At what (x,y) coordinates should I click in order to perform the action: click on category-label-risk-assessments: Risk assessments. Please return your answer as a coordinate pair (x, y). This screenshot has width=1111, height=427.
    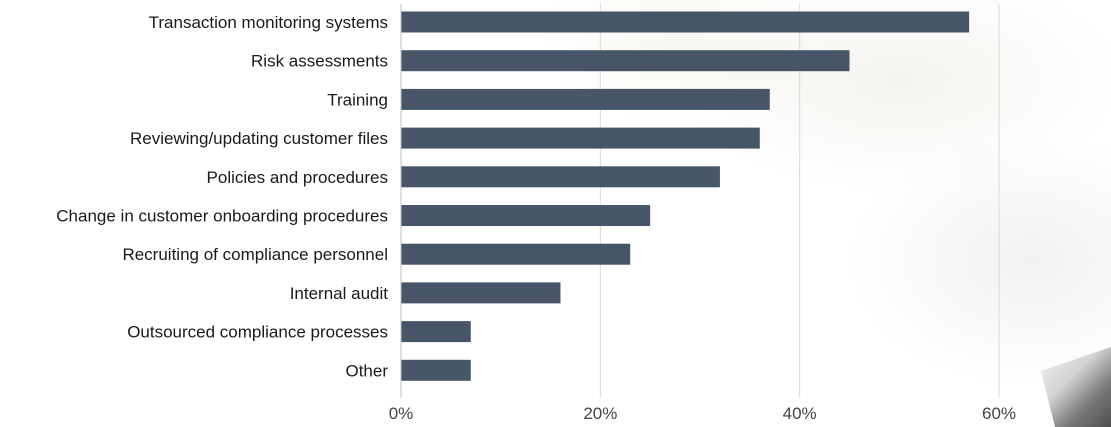
    Looking at the image, I should click on (319, 61).